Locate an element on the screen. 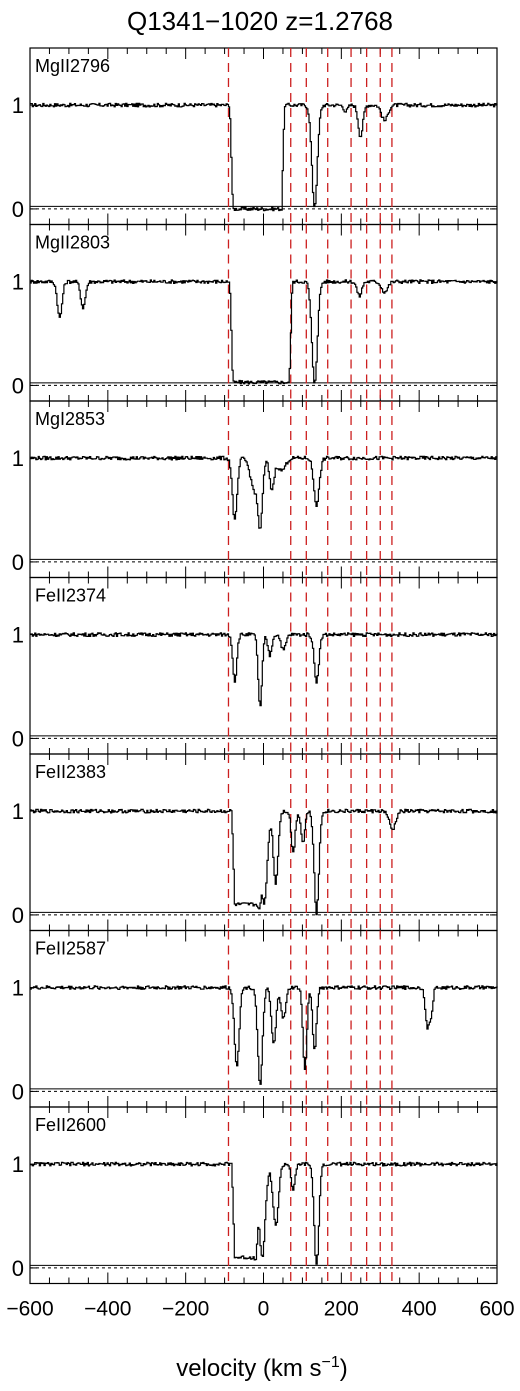 The width and height of the screenshot is (520, 1391). spectrum-panel: 0 1 FeII2587 is located at coordinates (255, 1018).